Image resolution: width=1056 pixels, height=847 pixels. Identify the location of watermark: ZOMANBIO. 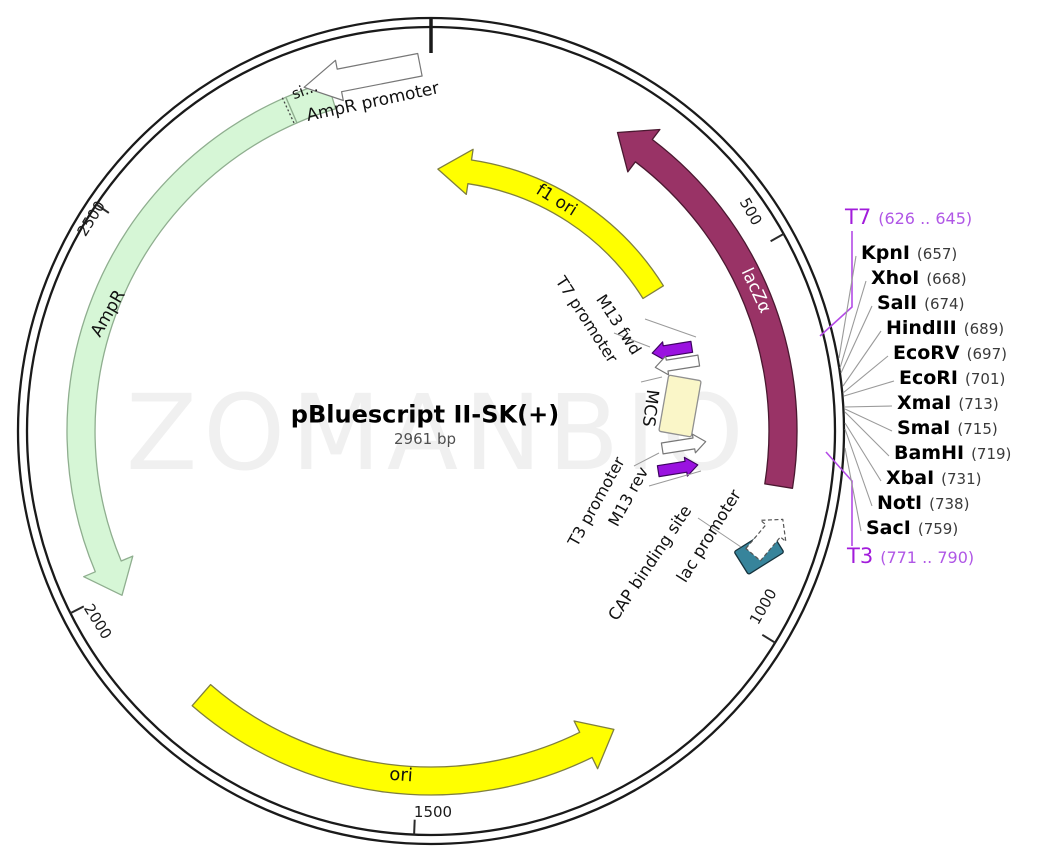
(438, 433).